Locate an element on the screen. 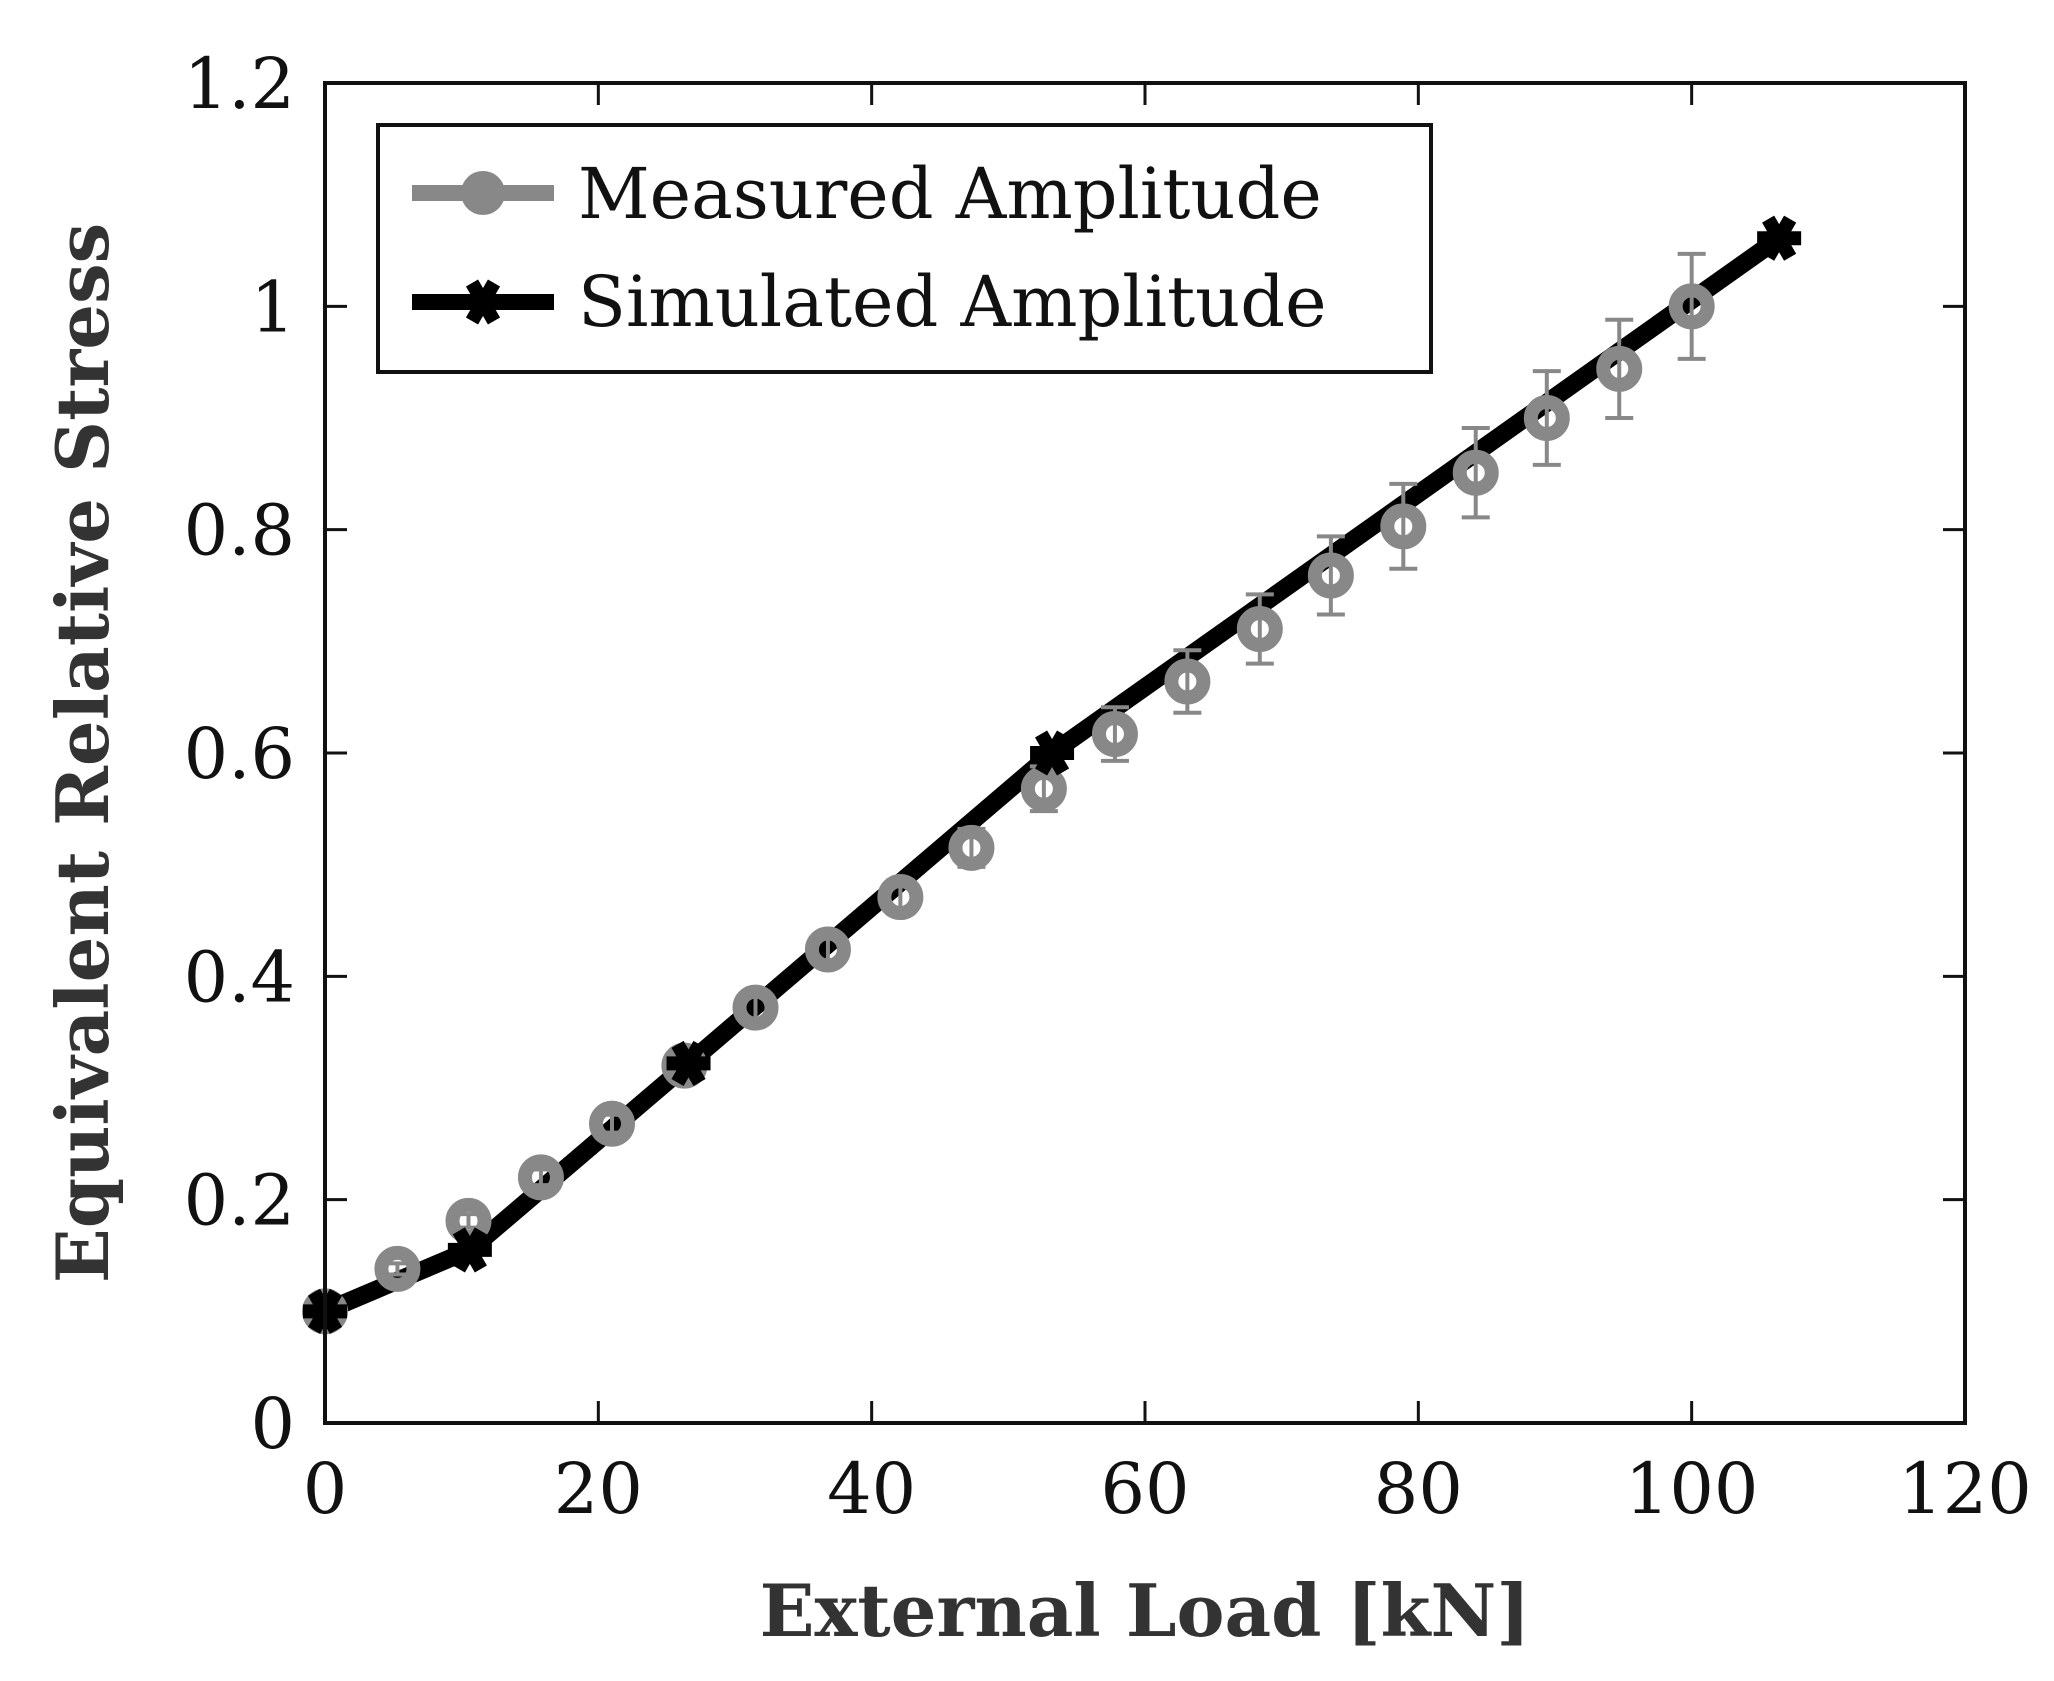 This screenshot has width=2054, height=1681. legend-measured-marker is located at coordinates (483, 193).